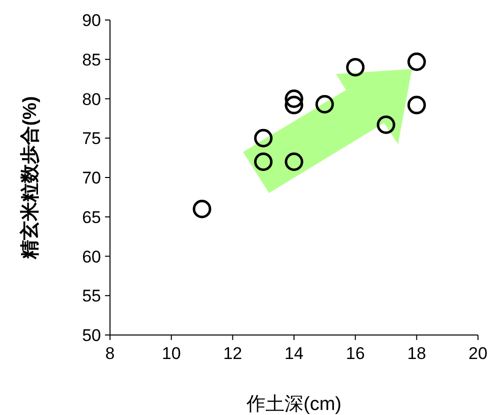 This screenshot has height=415, width=503. I want to click on y-tick-label: 60, so click(91, 256).